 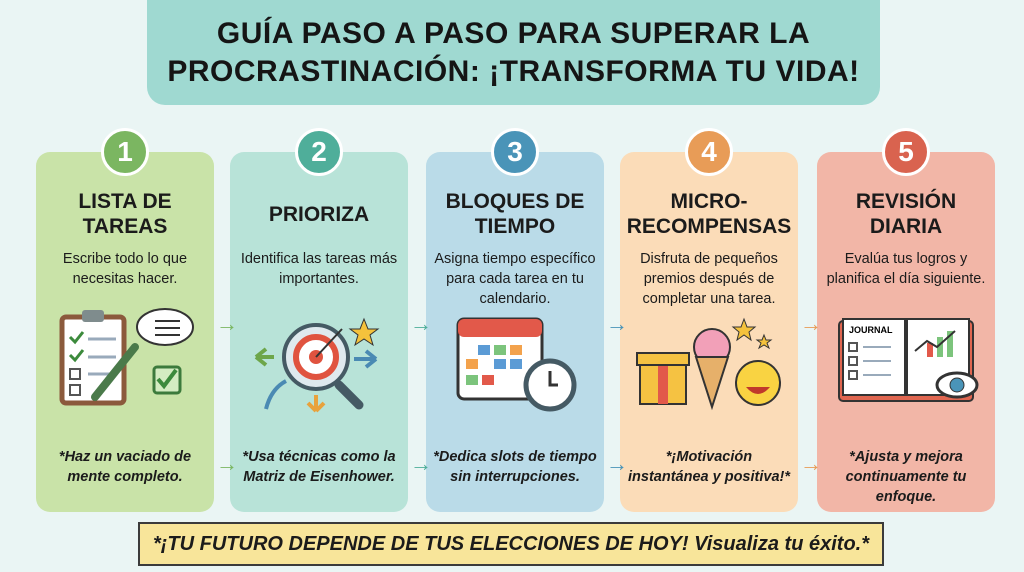 I want to click on step-title: REVISIÓN DIARIA, so click(x=906, y=214).